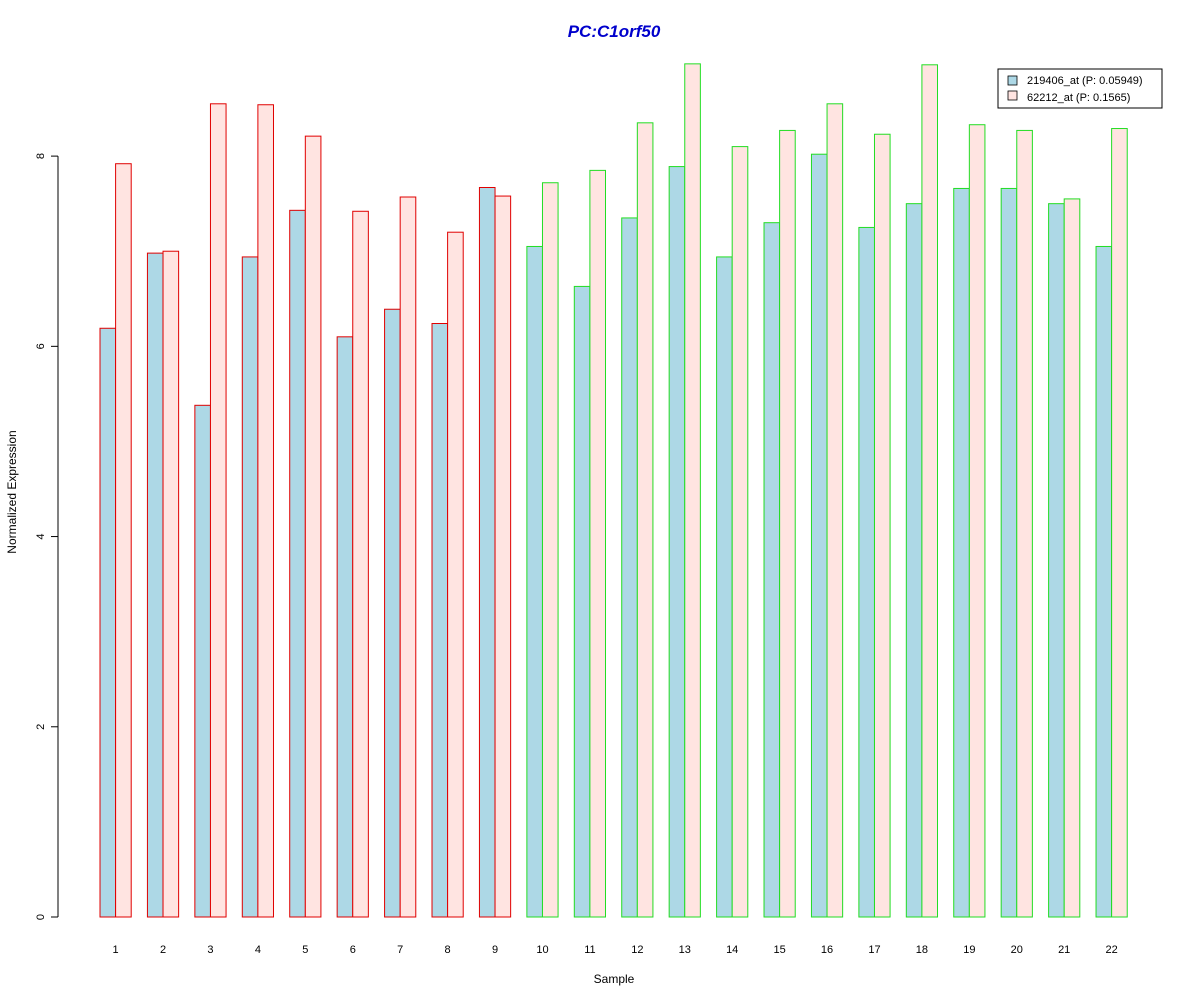 The image size is (1200, 1000). I want to click on x-tick-label: 16, so click(827, 950).